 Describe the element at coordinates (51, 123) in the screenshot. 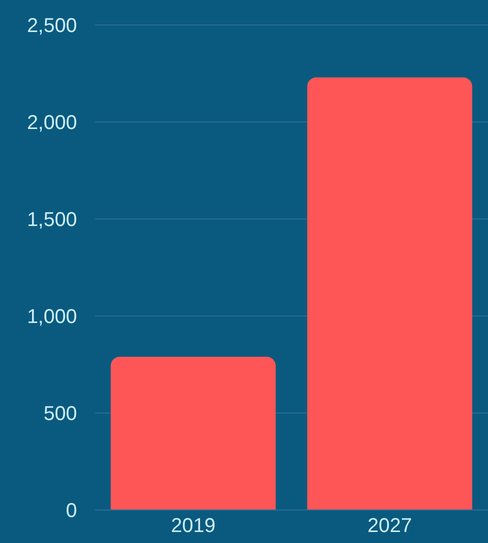

I see `y-tick-label: 2,000` at that location.